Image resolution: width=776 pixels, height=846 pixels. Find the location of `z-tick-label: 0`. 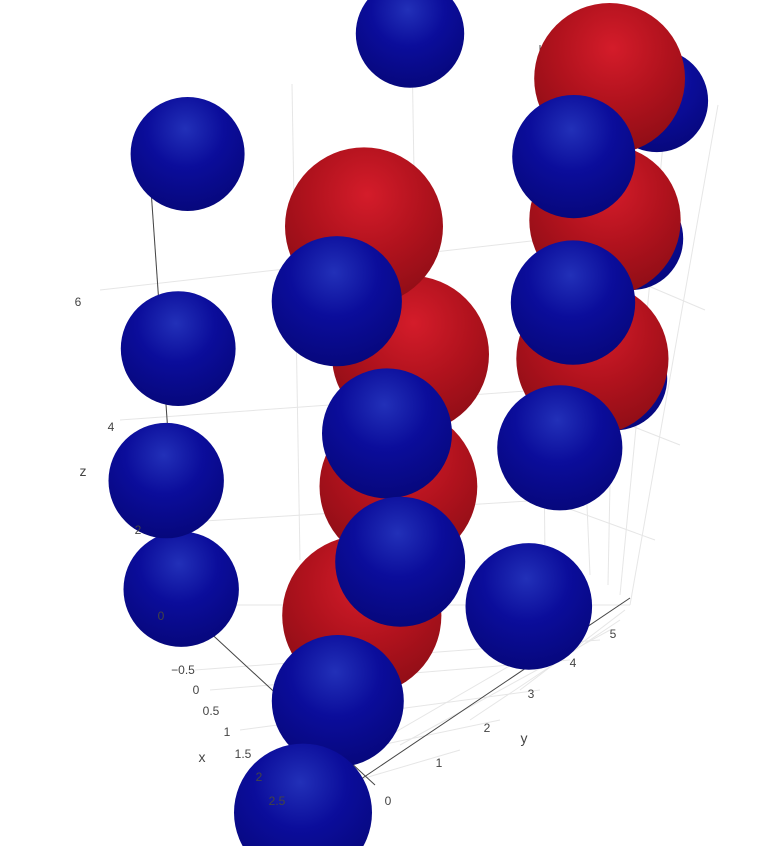

z-tick-label: 0 is located at coordinates (161, 616).